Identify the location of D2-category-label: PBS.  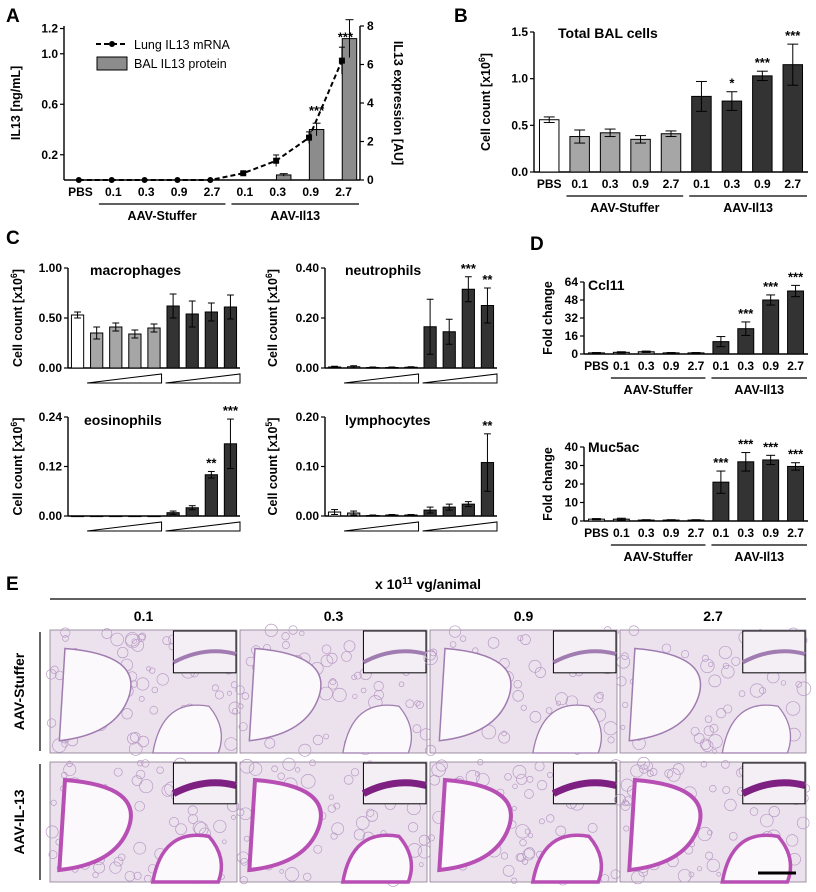
(596, 533).